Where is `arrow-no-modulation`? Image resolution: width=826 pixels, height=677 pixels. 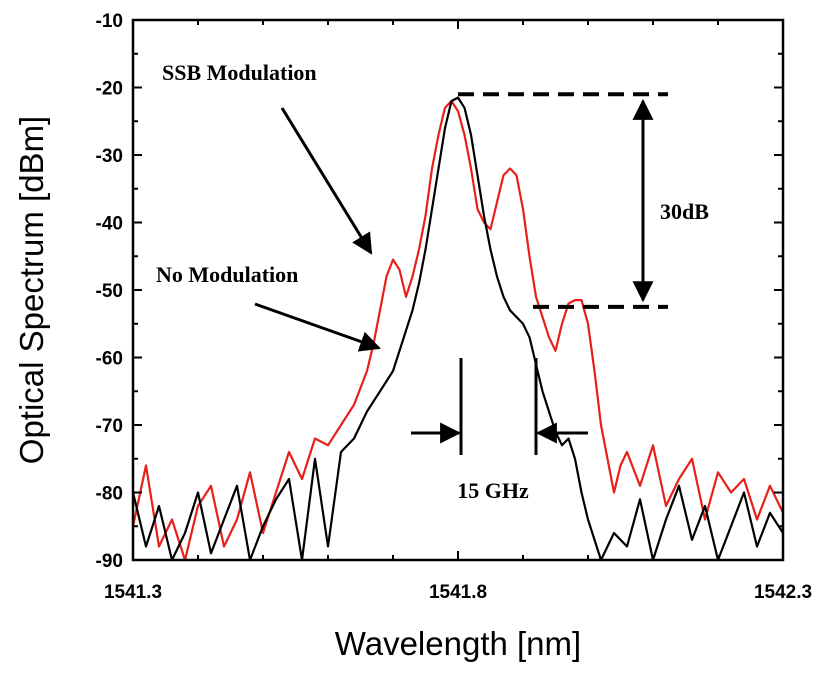 arrow-no-modulation is located at coordinates (317, 327).